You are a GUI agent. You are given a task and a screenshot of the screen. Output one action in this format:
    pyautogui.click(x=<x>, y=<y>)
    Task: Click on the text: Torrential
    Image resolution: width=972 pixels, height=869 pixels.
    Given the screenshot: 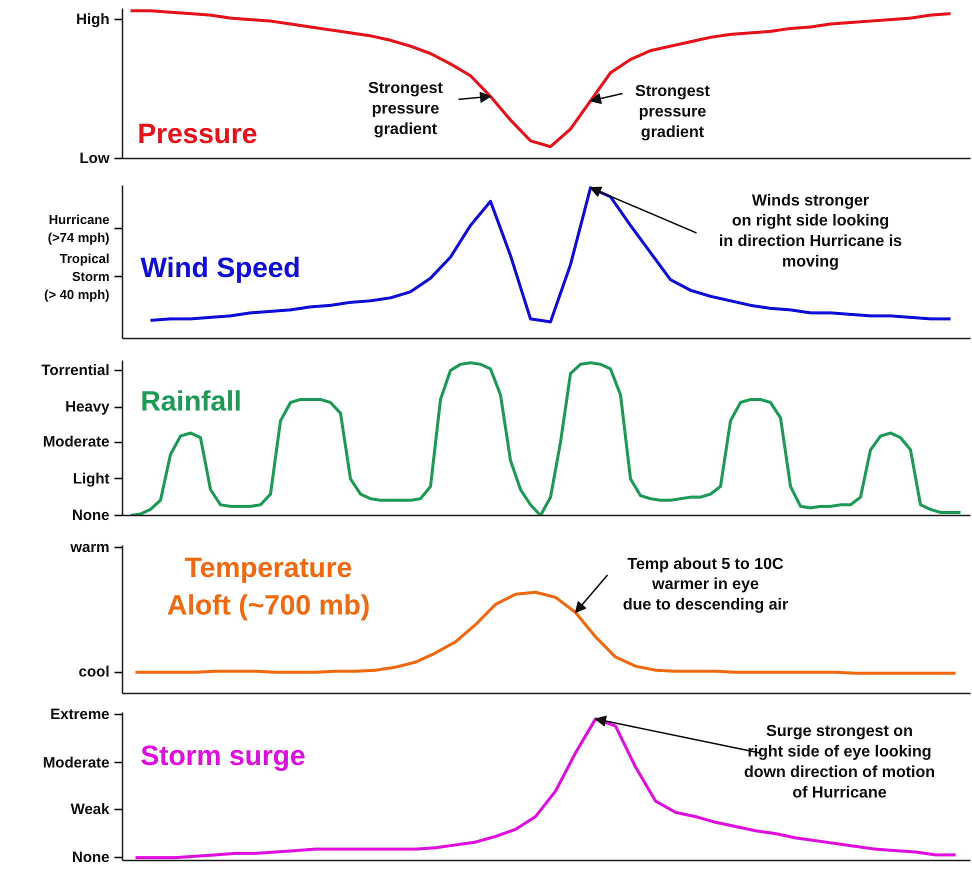 What is the action you would take?
    pyautogui.click(x=75, y=370)
    